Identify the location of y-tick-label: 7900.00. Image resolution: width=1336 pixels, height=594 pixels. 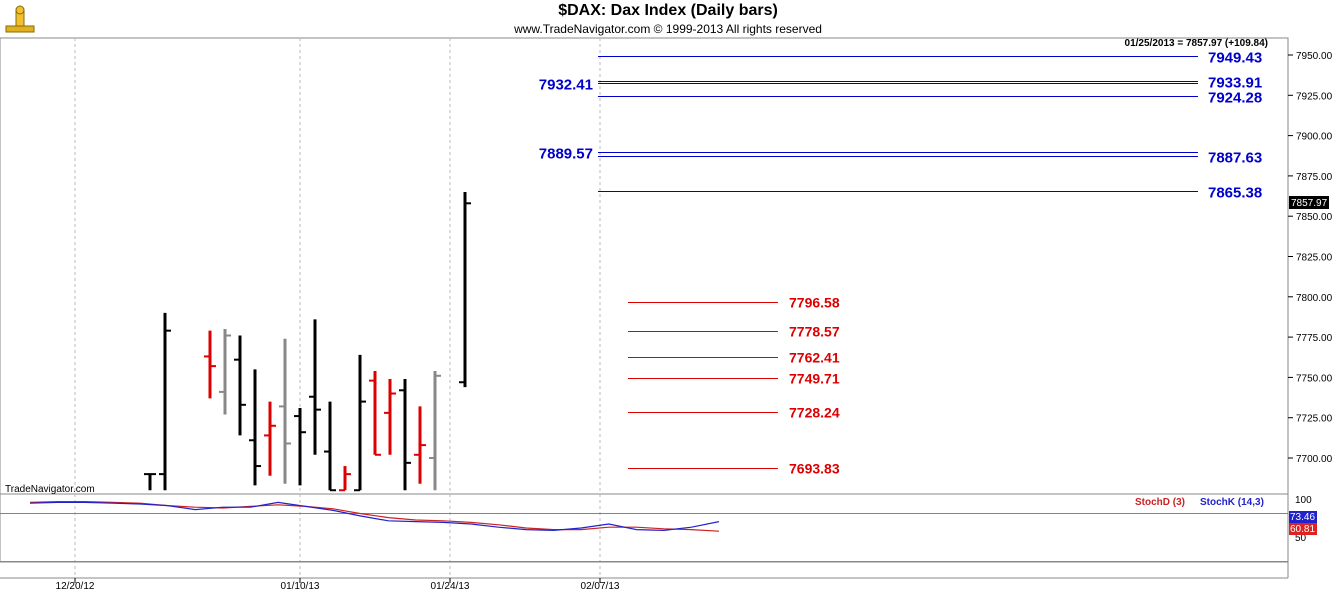
(1314, 137).